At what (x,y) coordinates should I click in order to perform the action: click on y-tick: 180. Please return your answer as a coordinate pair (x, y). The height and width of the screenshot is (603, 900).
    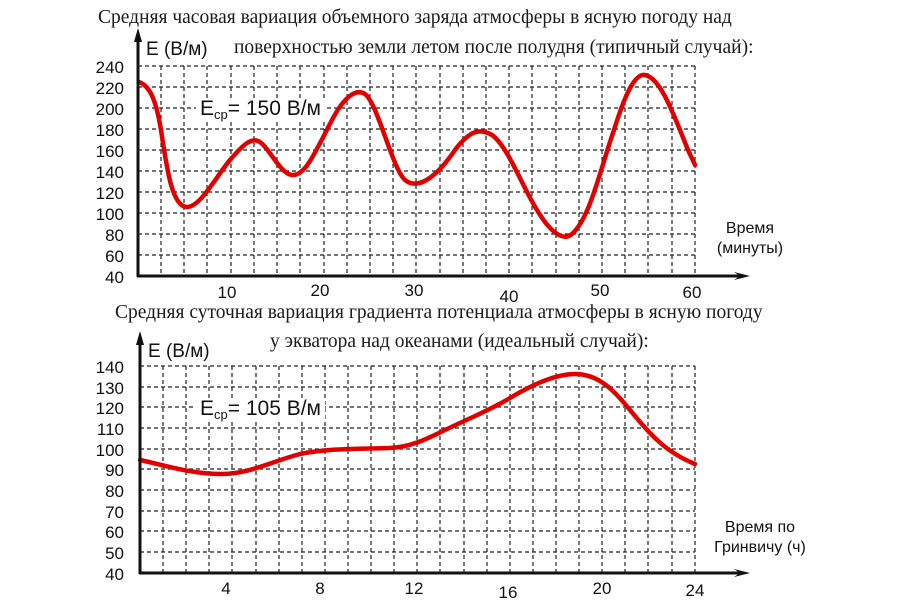
    Looking at the image, I should click on (109, 130).